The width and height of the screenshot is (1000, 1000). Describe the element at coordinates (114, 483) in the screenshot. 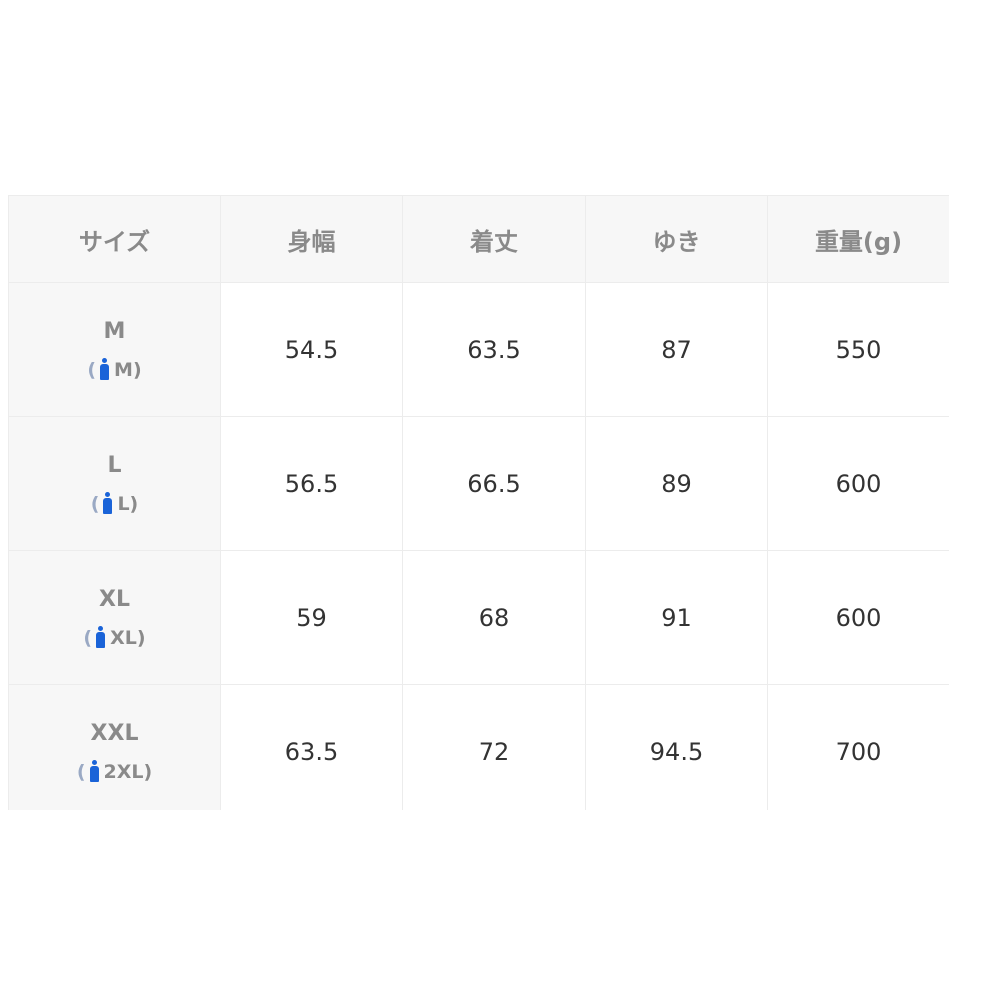

I see `size-cell: L (L)` at that location.